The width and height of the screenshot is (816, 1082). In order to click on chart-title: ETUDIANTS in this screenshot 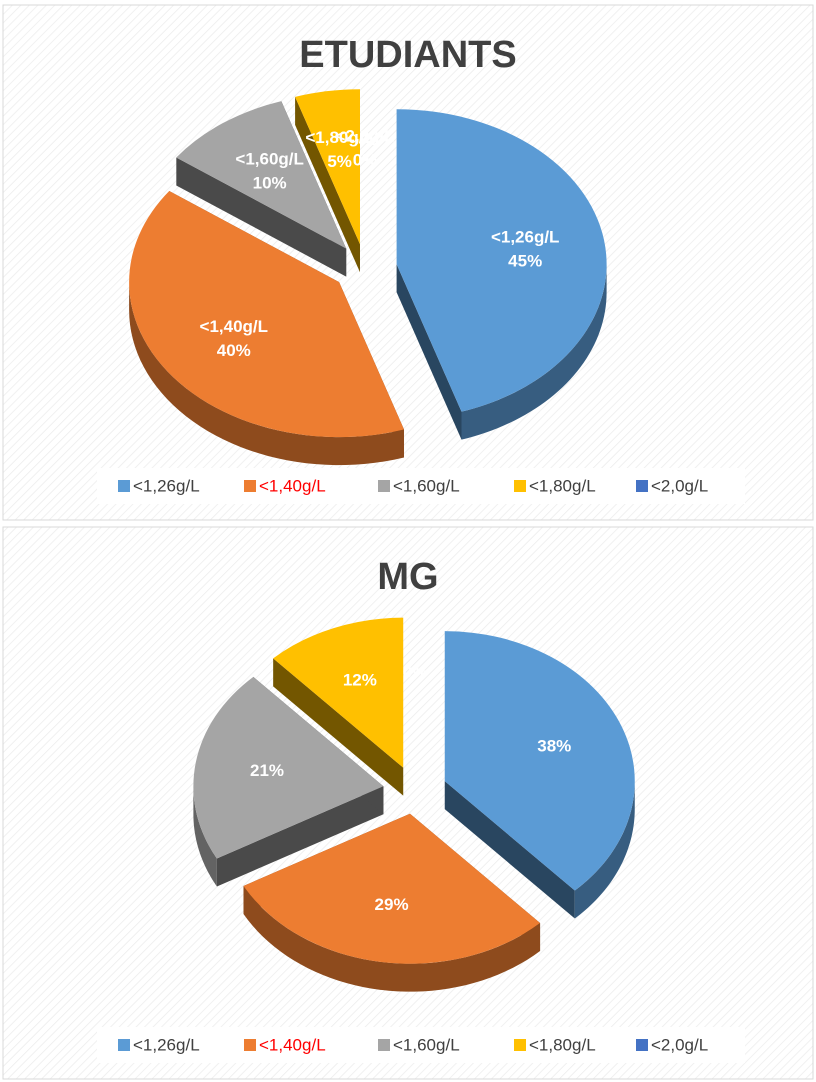, I will do `click(407, 55)`.